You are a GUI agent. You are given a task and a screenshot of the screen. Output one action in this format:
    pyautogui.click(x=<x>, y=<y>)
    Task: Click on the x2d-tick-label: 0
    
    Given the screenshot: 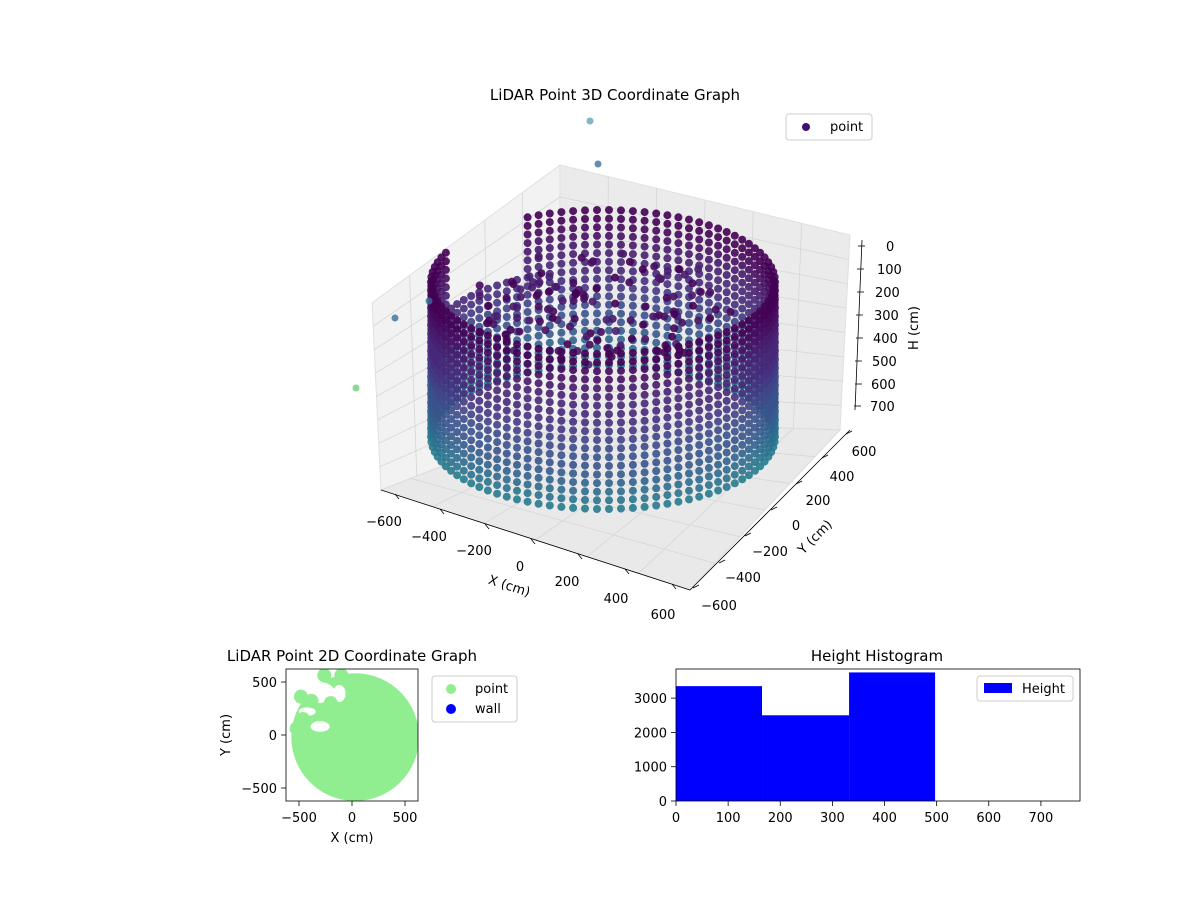 What is the action you would take?
    pyautogui.click(x=352, y=818)
    